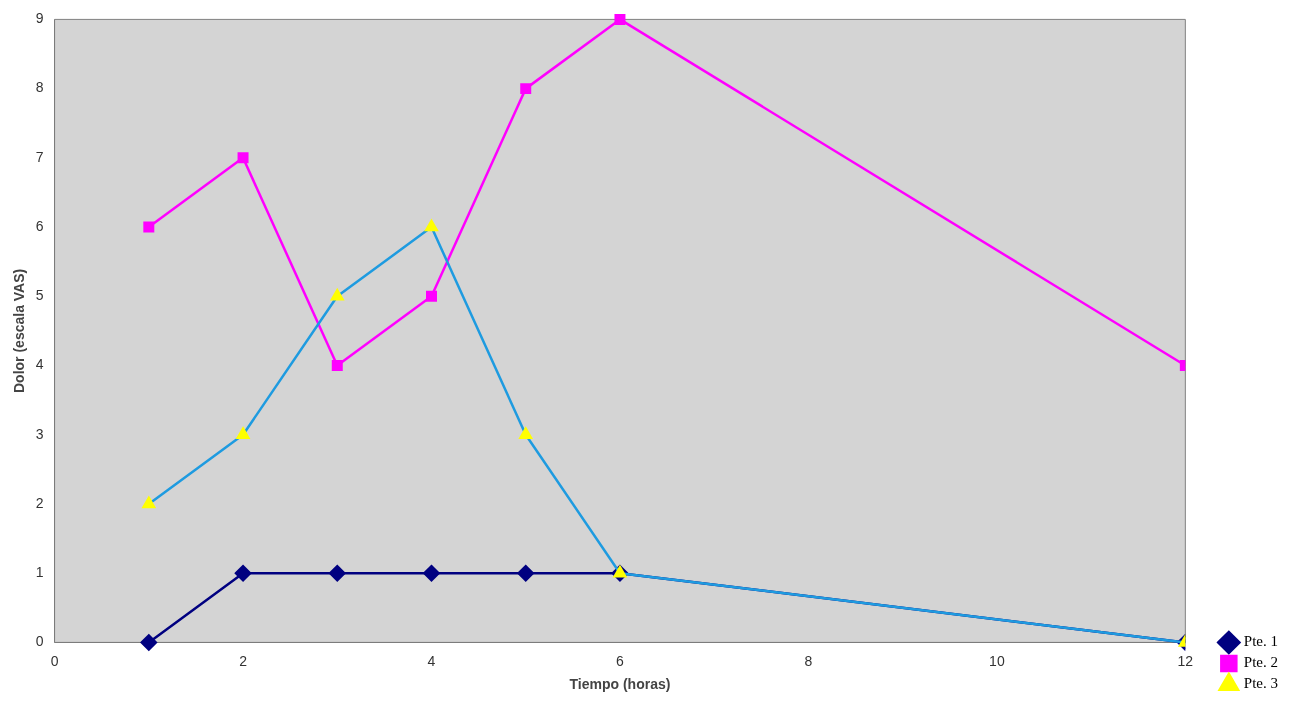  What do you see at coordinates (19, 331) in the screenshot?
I see `y-axis-title: Dolor (escala VAS)` at bounding box center [19, 331].